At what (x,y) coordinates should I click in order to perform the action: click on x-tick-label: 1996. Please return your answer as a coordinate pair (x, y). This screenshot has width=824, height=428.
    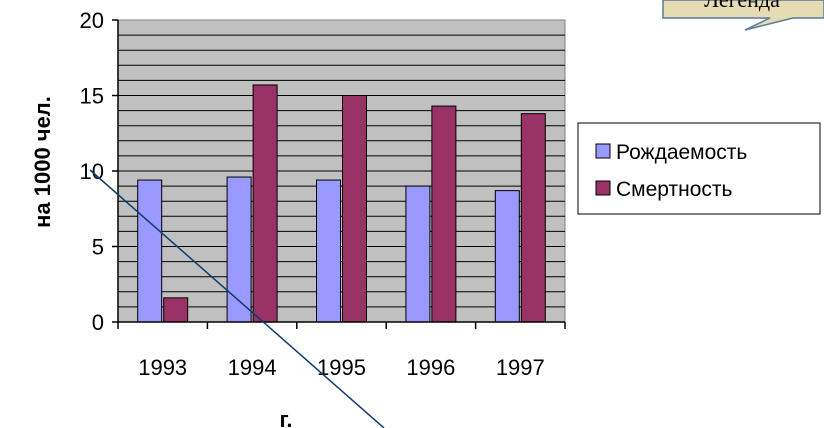
    Looking at the image, I should click on (430, 367).